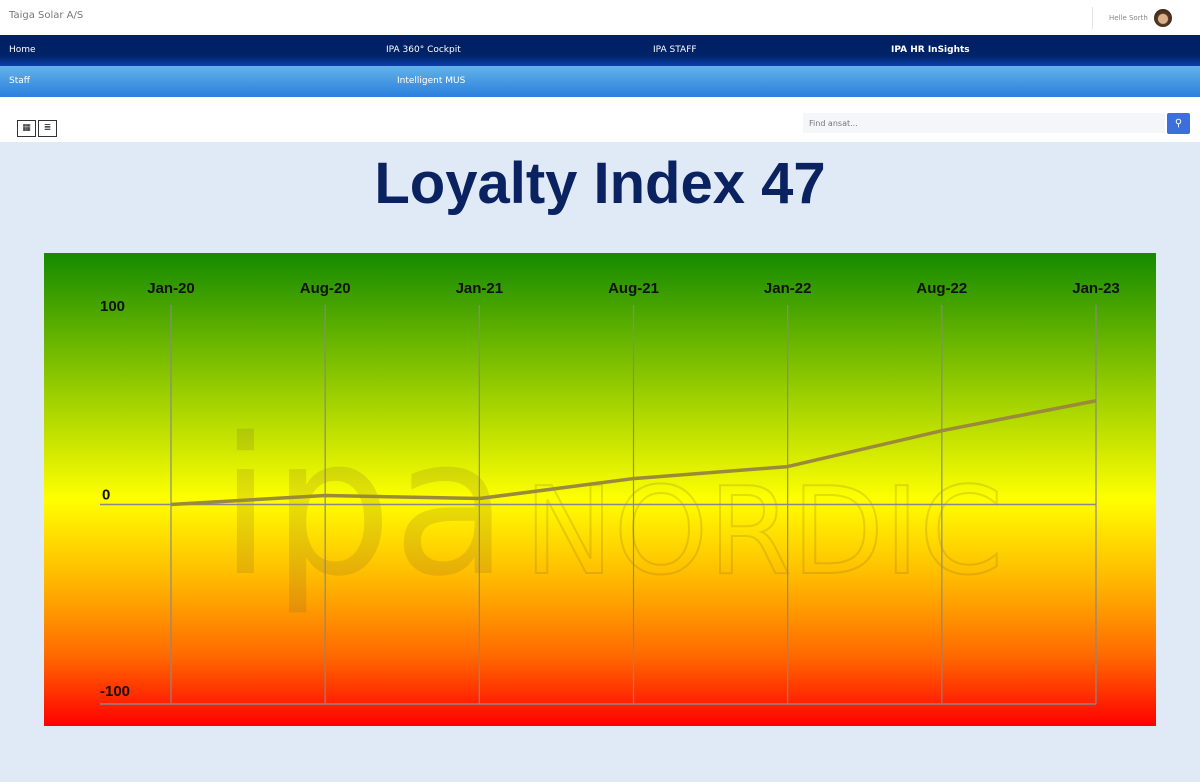  I want to click on x-tick-label: Jan-21, so click(480, 288).